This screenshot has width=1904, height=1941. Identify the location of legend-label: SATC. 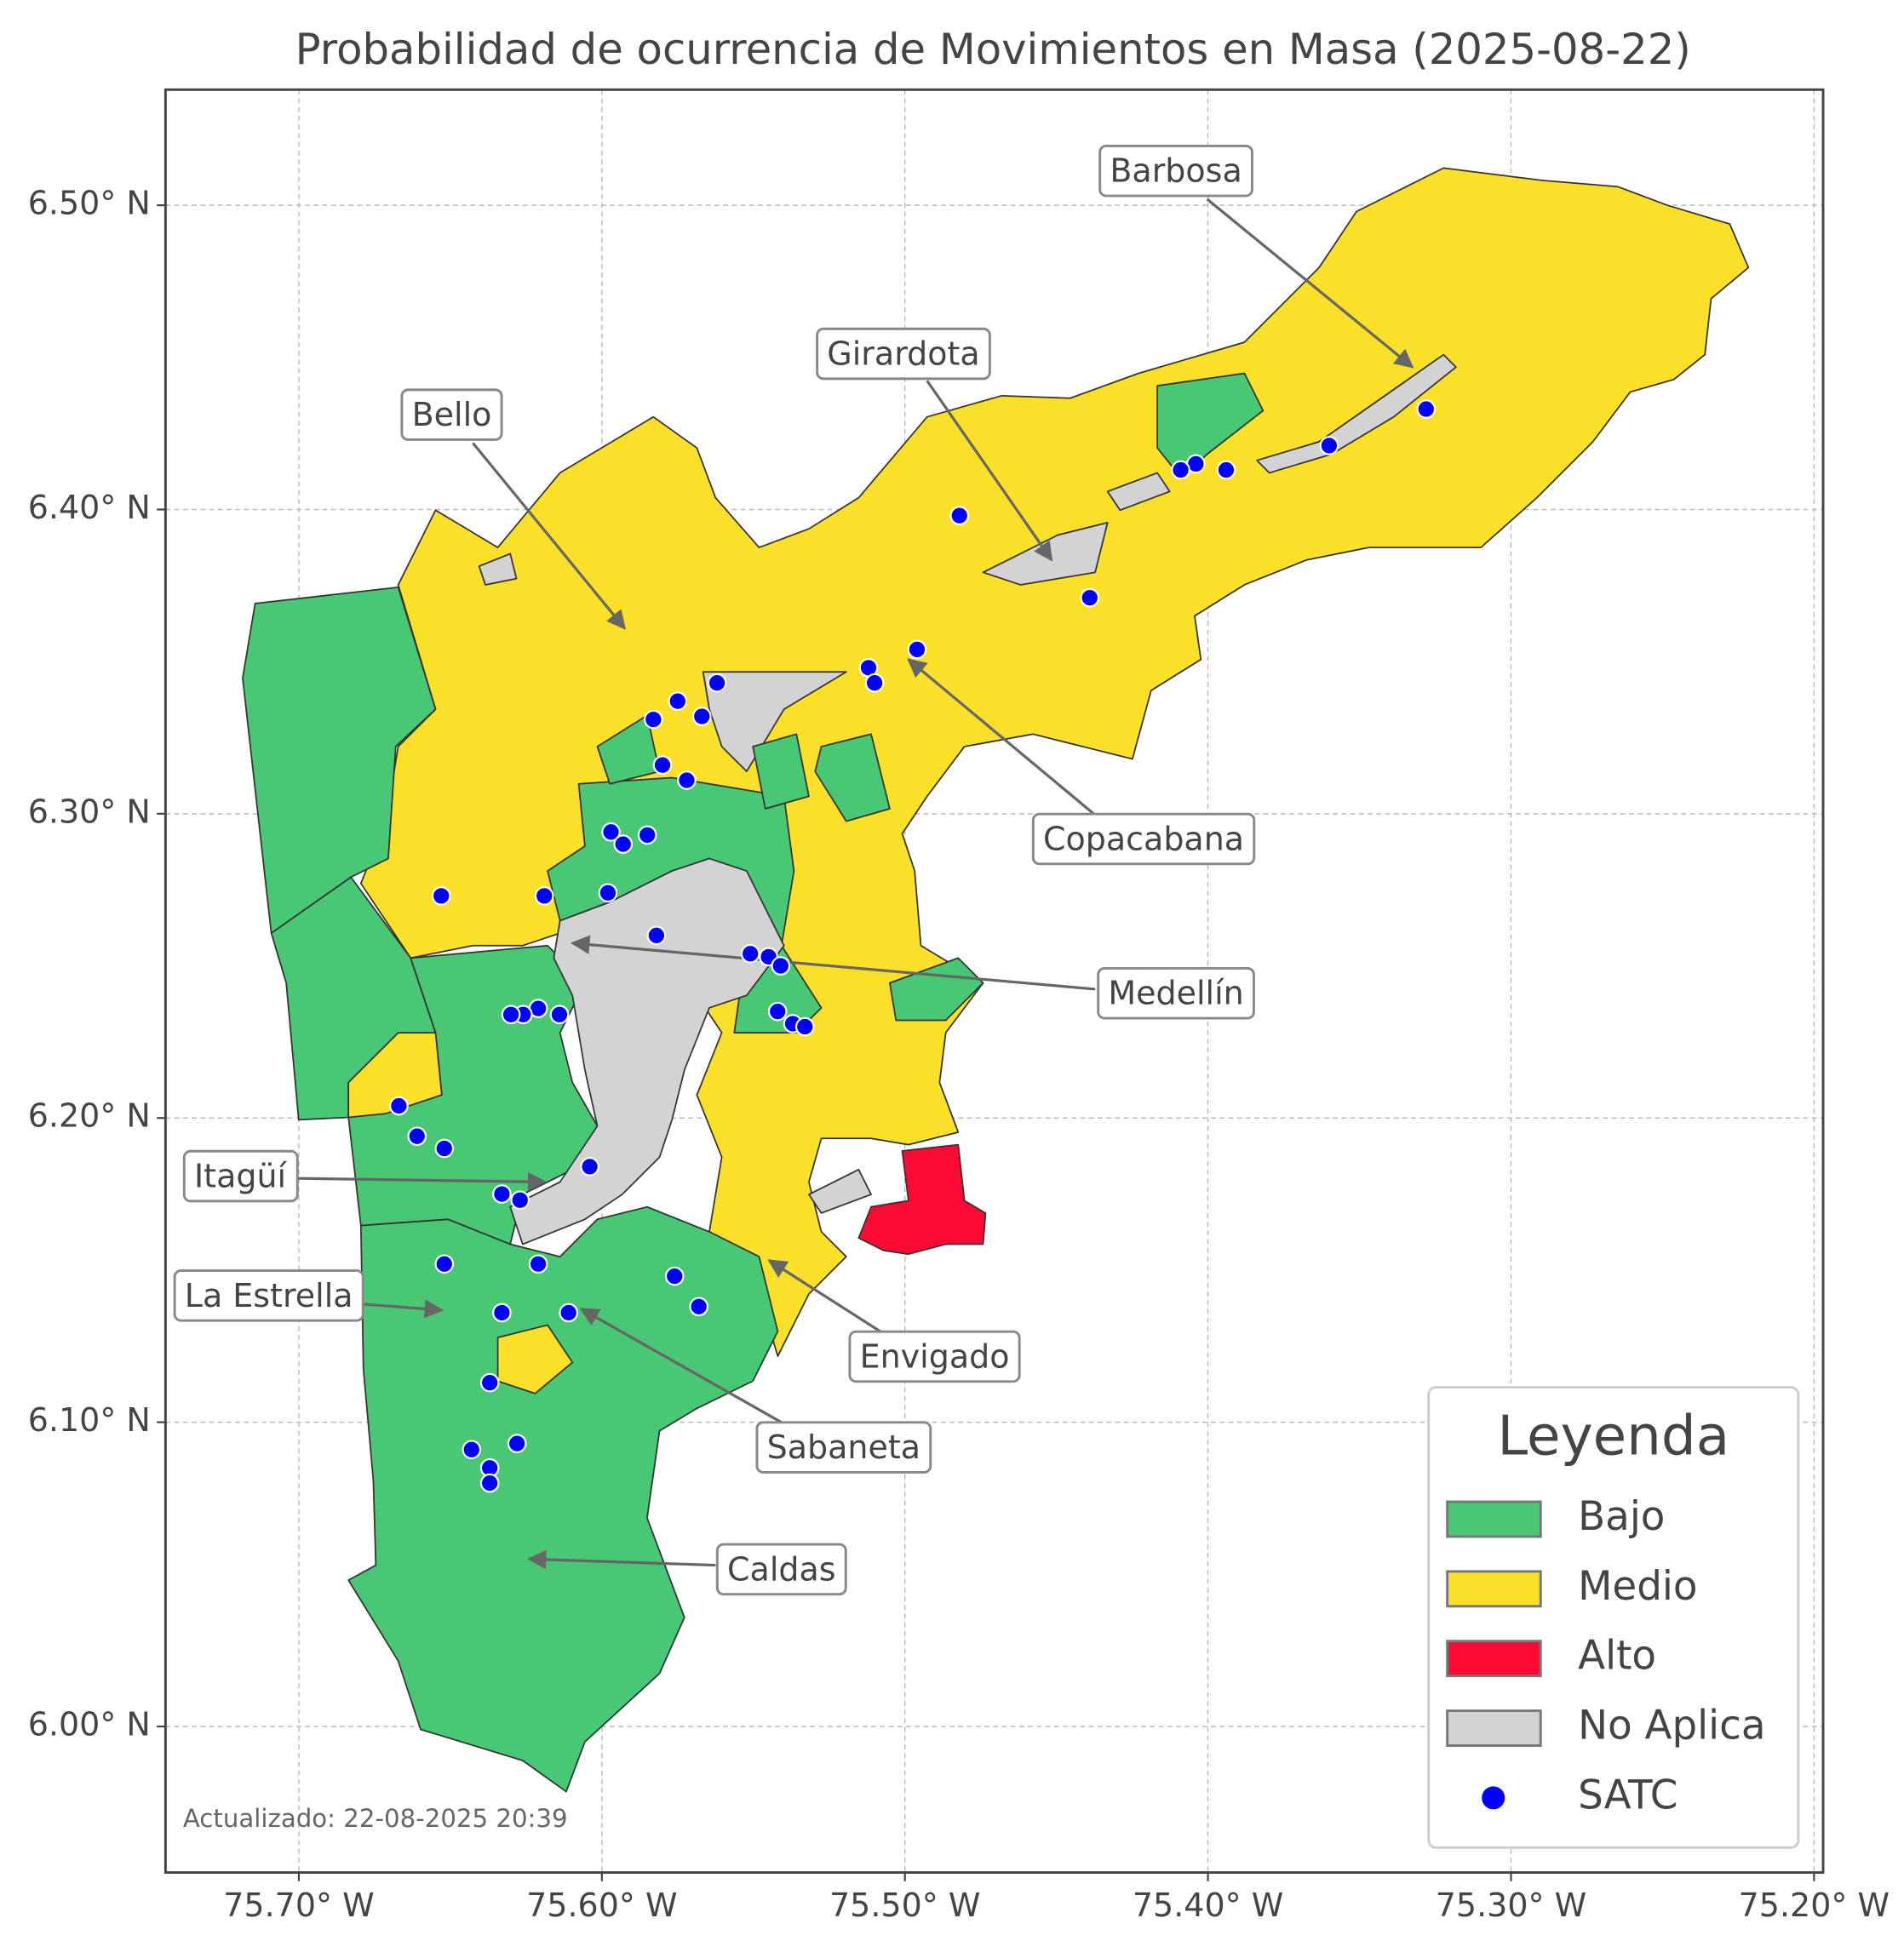
(1628, 1795).